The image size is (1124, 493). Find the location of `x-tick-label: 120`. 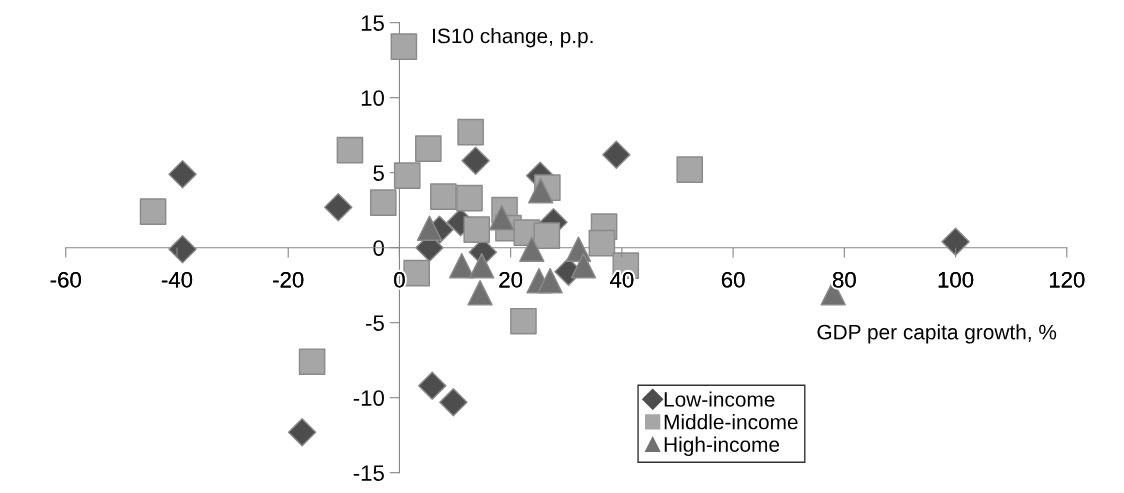

x-tick-label: 120 is located at coordinates (1067, 279).